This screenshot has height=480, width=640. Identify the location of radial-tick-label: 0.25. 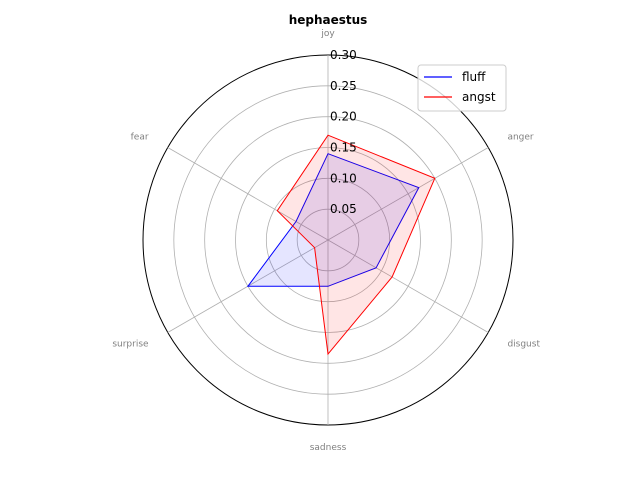
(343, 86).